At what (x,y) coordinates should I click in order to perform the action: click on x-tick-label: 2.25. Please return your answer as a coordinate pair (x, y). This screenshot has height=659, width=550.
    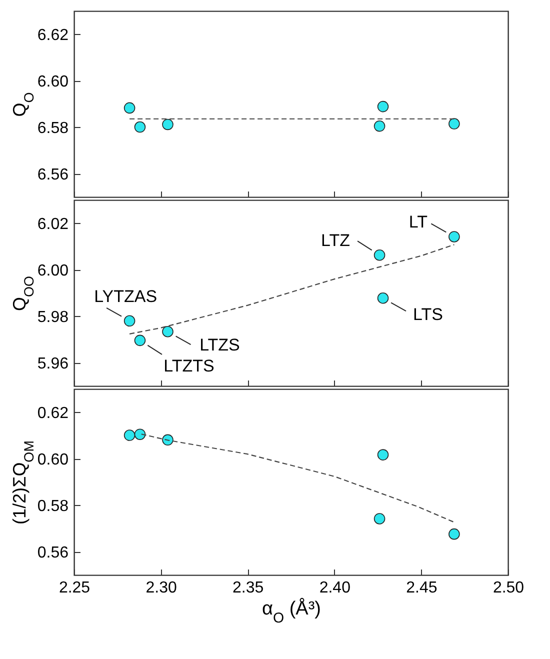
    Looking at the image, I should click on (74, 588).